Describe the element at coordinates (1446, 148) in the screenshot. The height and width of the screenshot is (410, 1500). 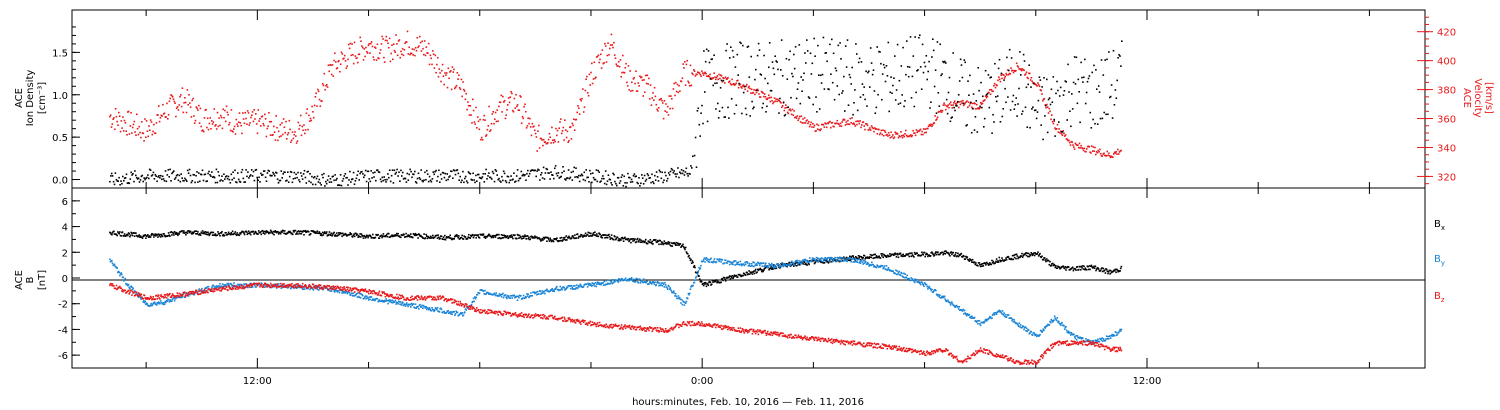
I see `top-right-tick-label: 340` at that location.